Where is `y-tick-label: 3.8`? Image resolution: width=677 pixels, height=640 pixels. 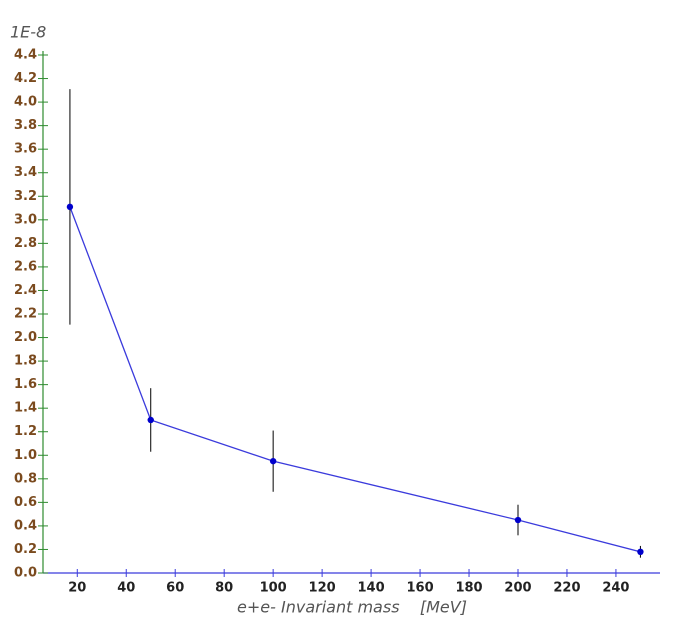 y-tick-label: 3.8 is located at coordinates (25, 125).